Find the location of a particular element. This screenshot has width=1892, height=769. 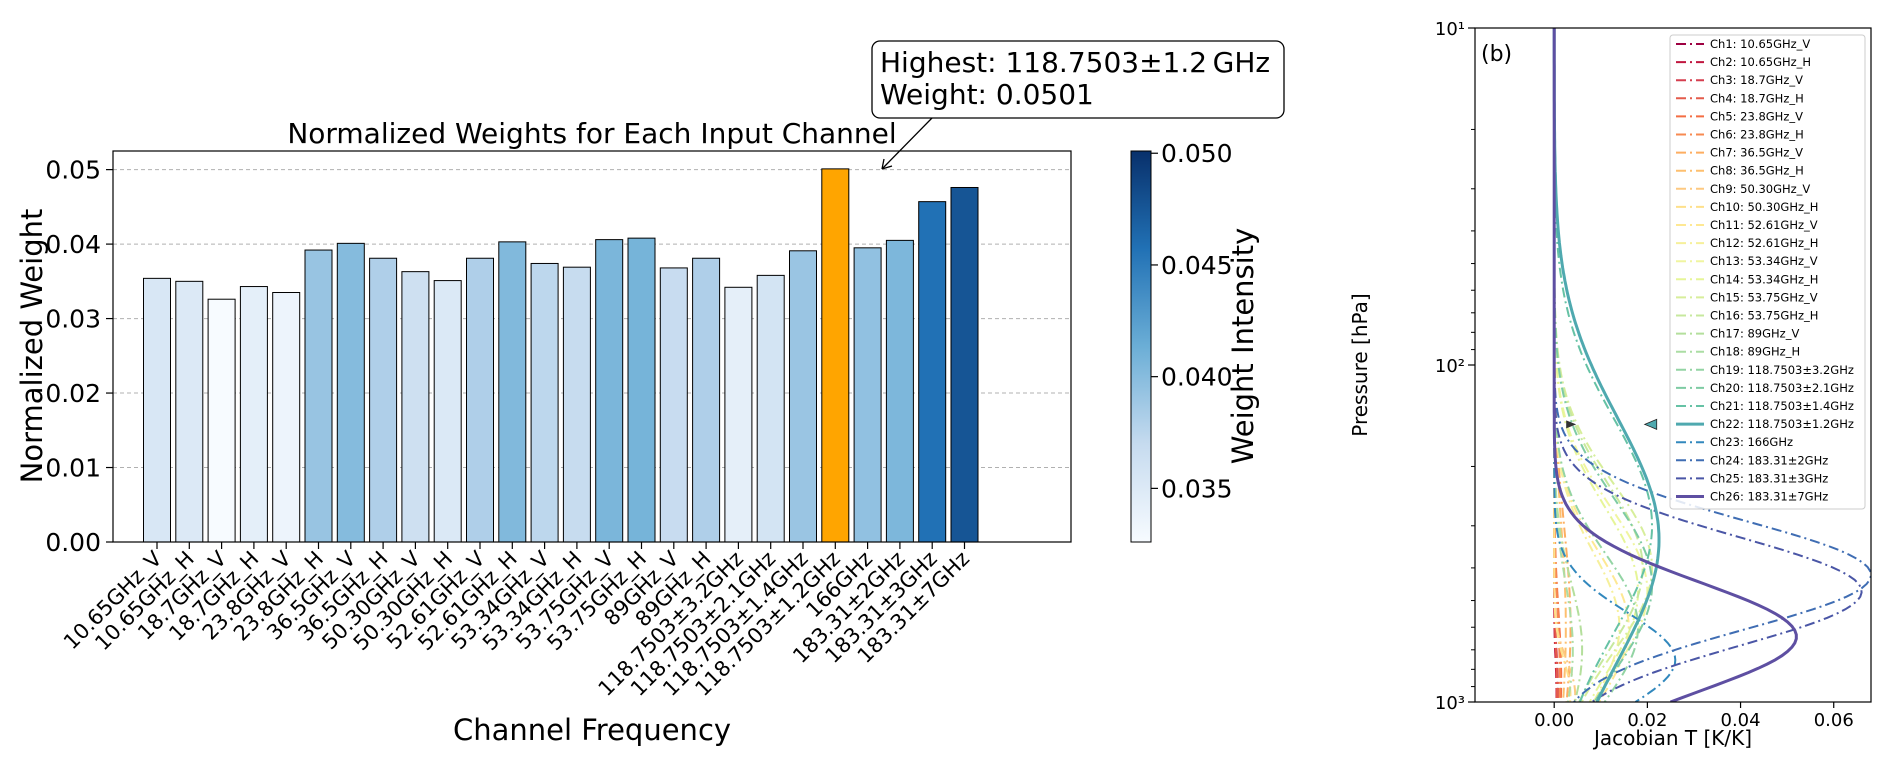

y-axis-ticks-b: 10¹ 10² 10³ is located at coordinates (1455, 366).